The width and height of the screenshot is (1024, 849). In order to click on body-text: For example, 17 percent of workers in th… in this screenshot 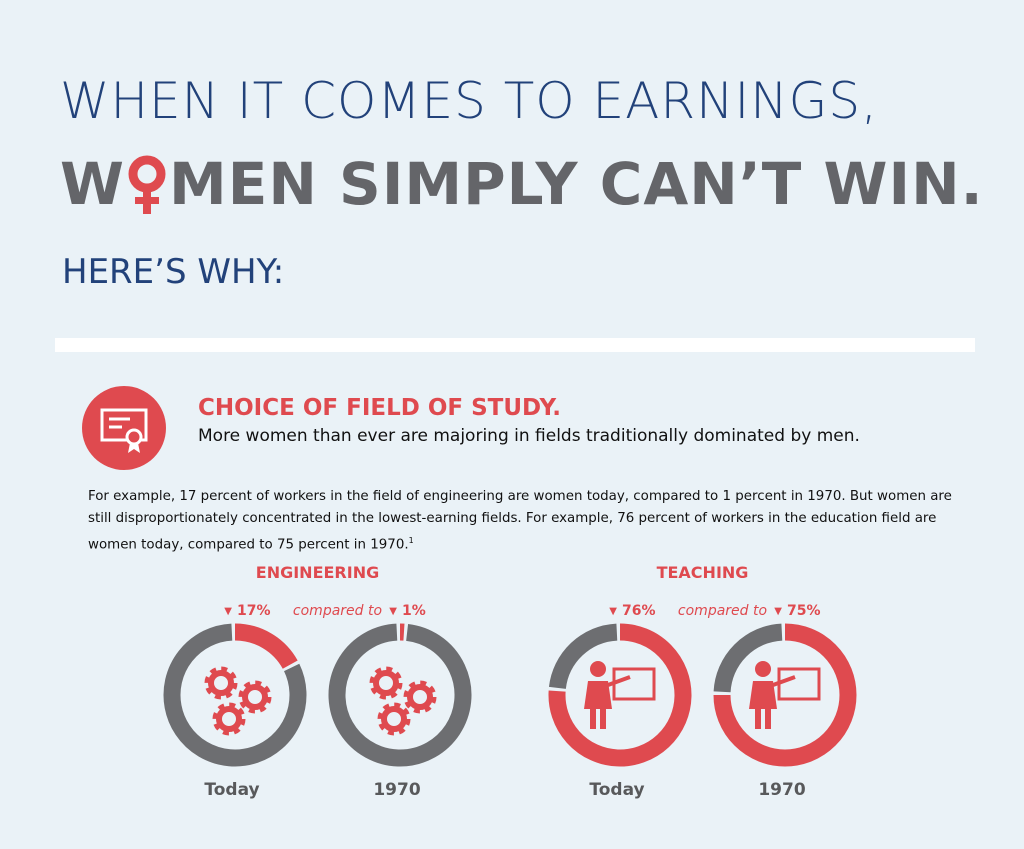, I will do `click(520, 521)`.